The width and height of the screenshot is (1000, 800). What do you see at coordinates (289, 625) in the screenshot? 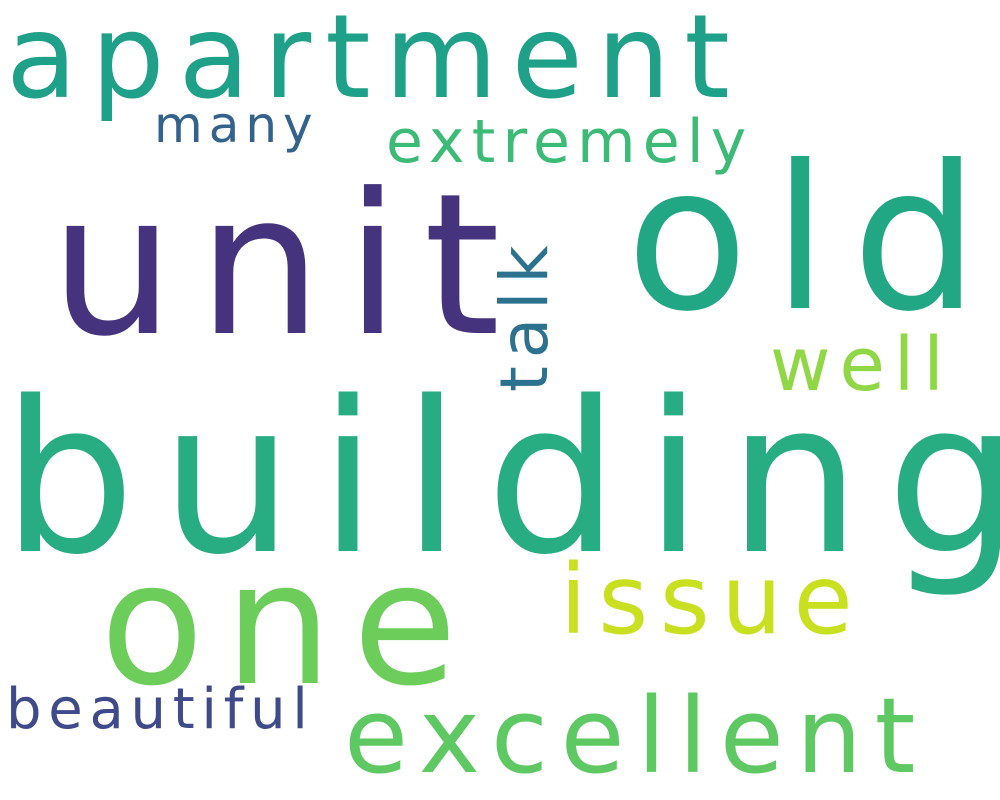
I see `word-one: one` at bounding box center [289, 625].